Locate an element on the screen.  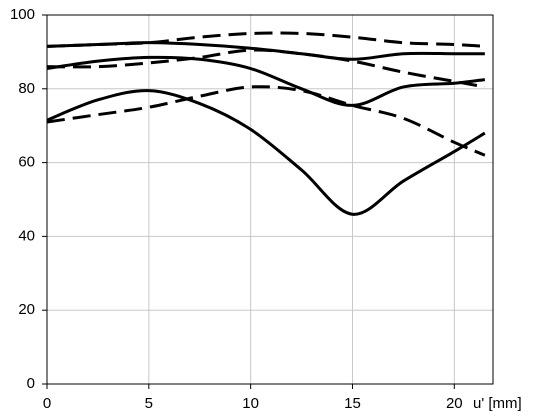
y-tick-label: 0 is located at coordinates (31, 383).